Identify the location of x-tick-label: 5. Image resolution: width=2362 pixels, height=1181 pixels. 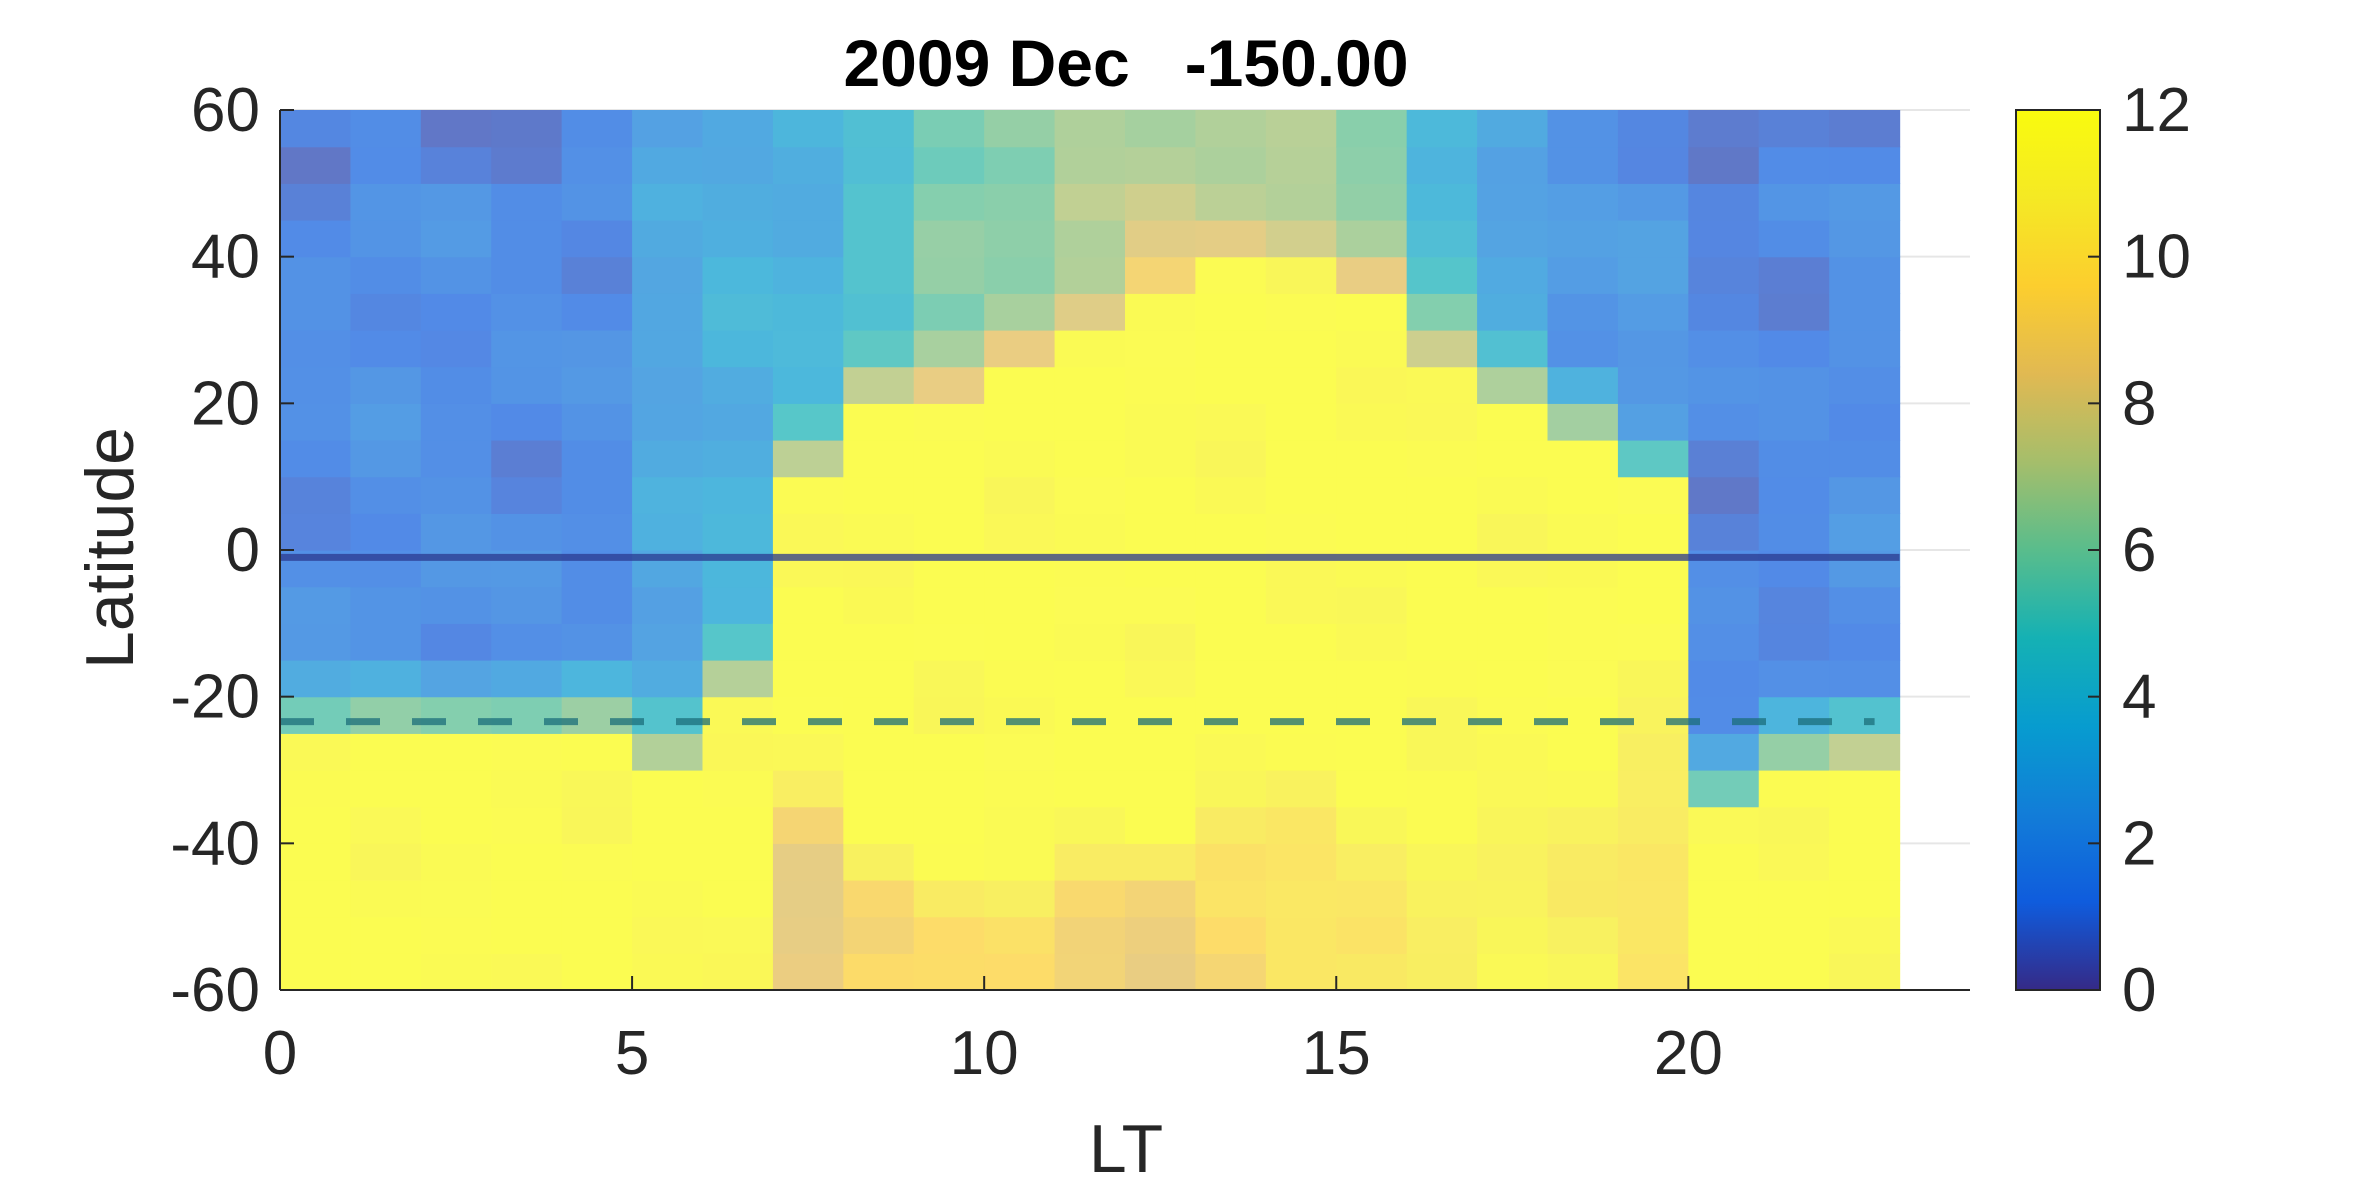
(632, 1053).